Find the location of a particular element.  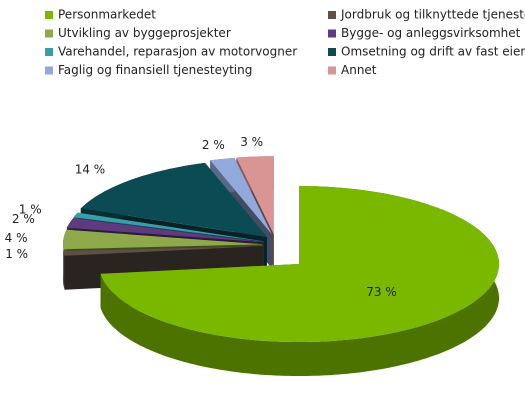

legend-label: Utvikling av byggeprosjekter is located at coordinates (144, 33).